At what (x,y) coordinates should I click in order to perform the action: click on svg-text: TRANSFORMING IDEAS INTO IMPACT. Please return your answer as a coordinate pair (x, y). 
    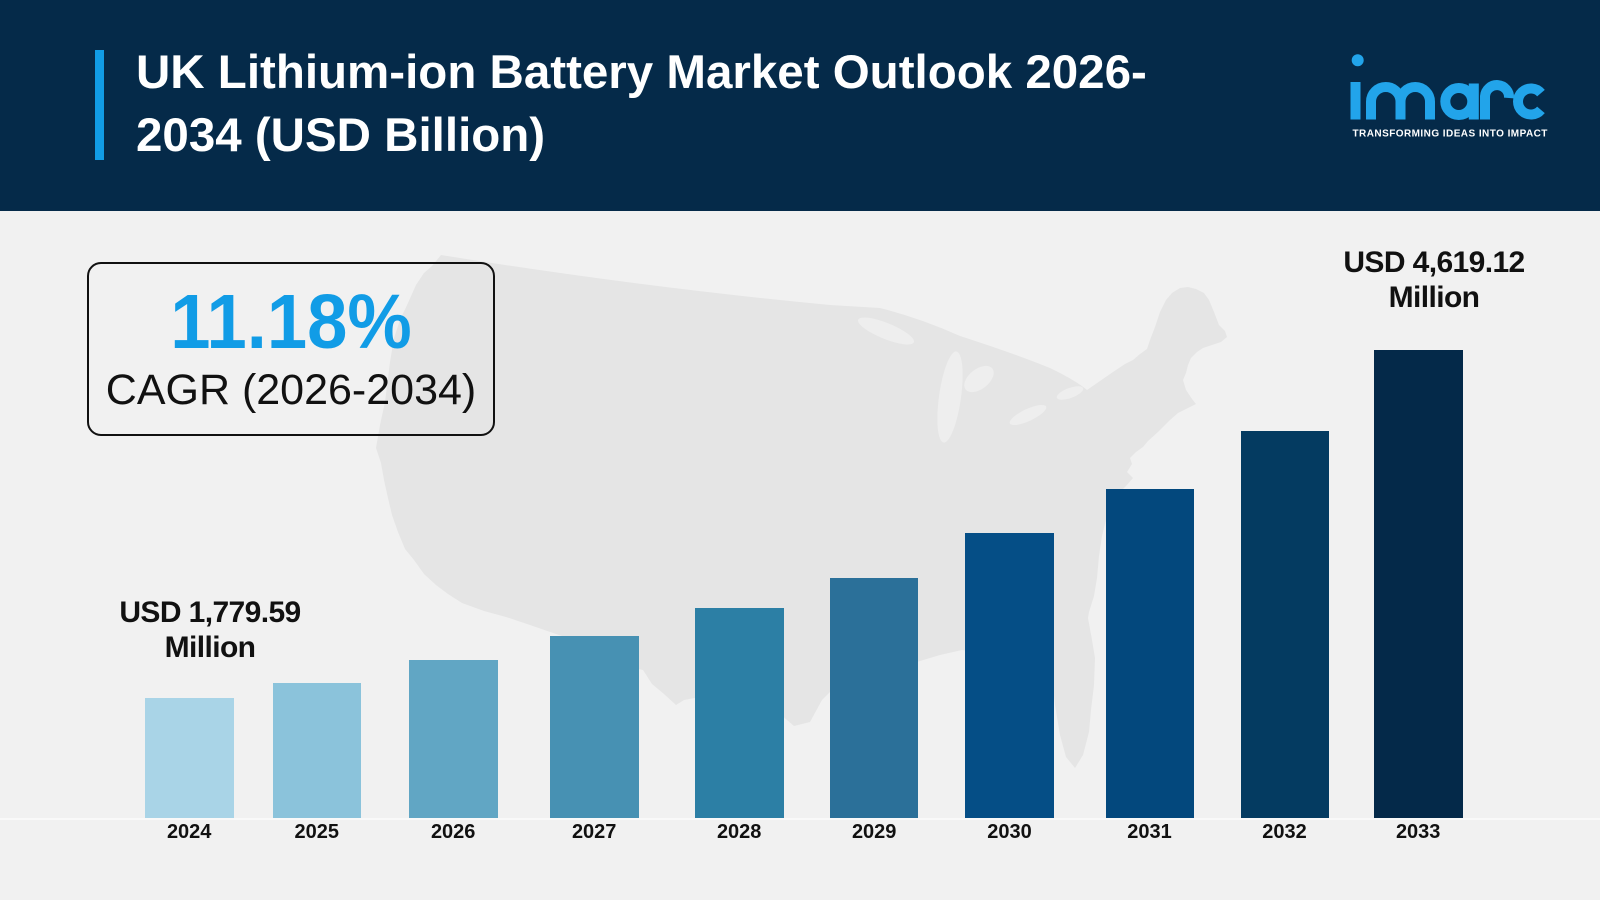
    Looking at the image, I should click on (1450, 134).